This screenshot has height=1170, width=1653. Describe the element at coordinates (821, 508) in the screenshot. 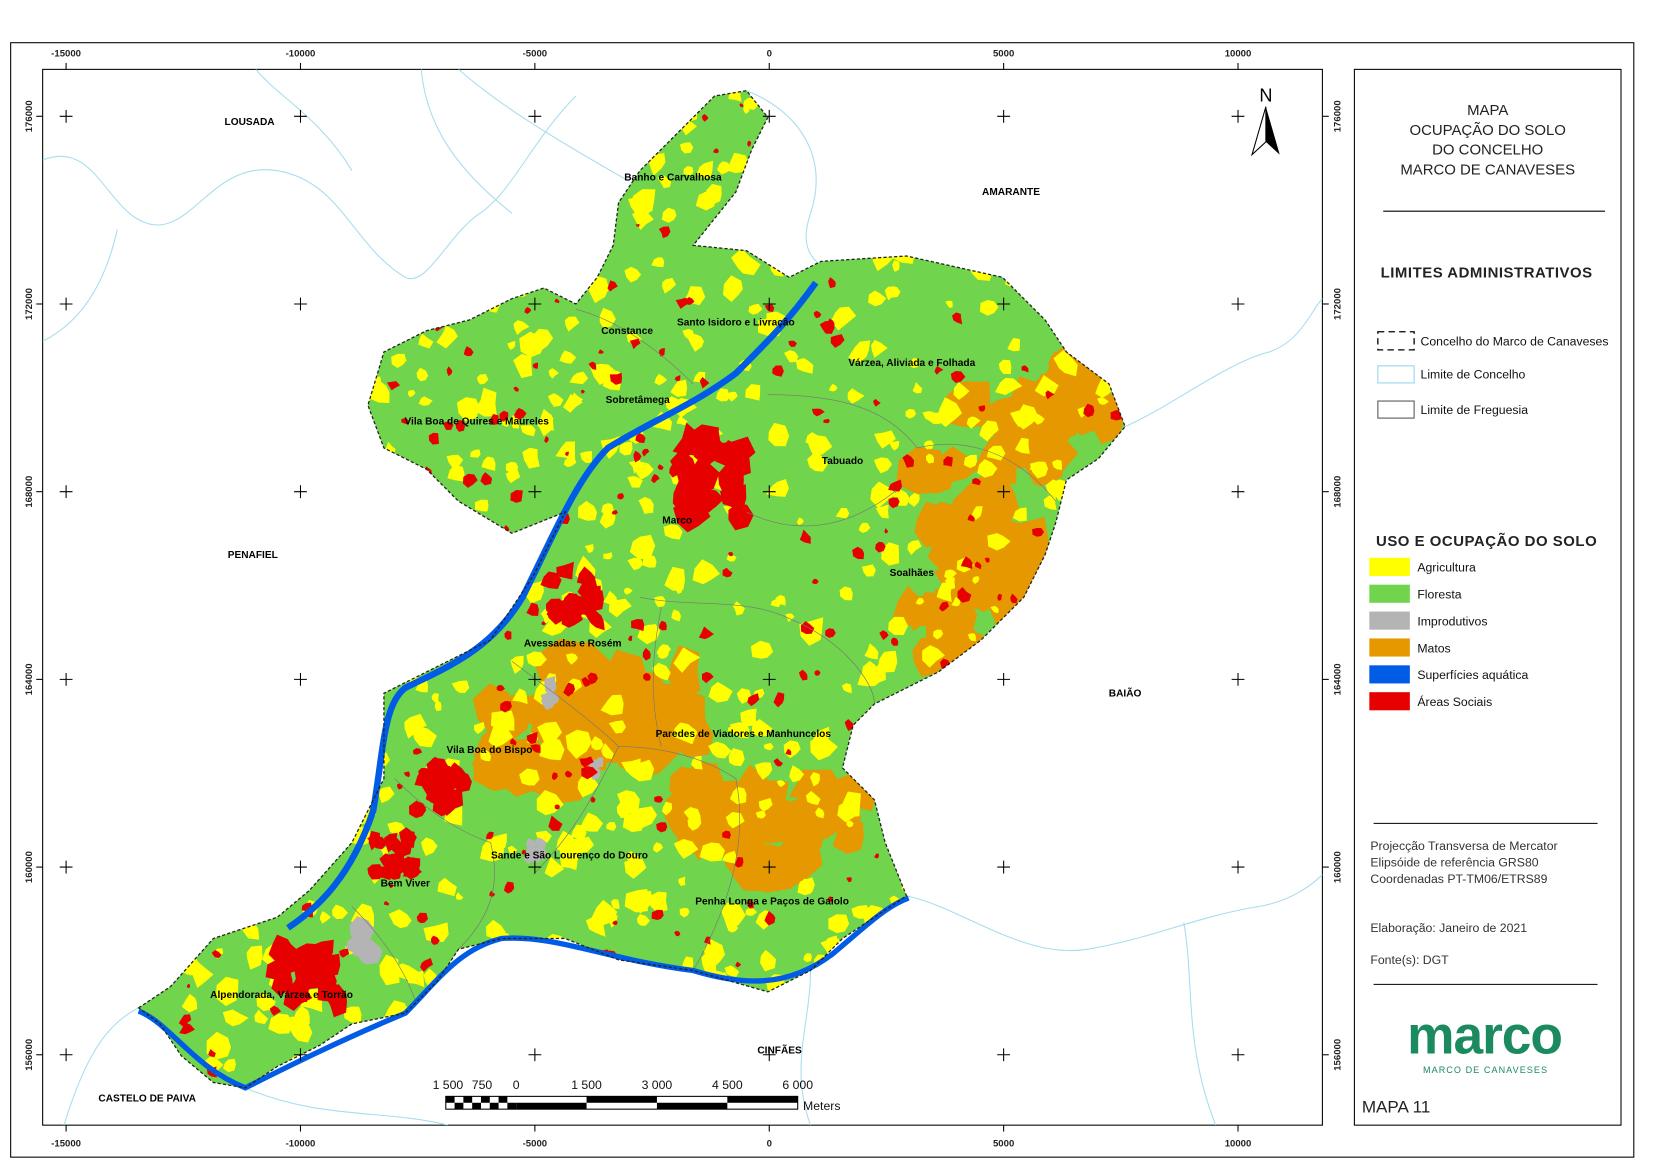

I see `parish-line` at that location.